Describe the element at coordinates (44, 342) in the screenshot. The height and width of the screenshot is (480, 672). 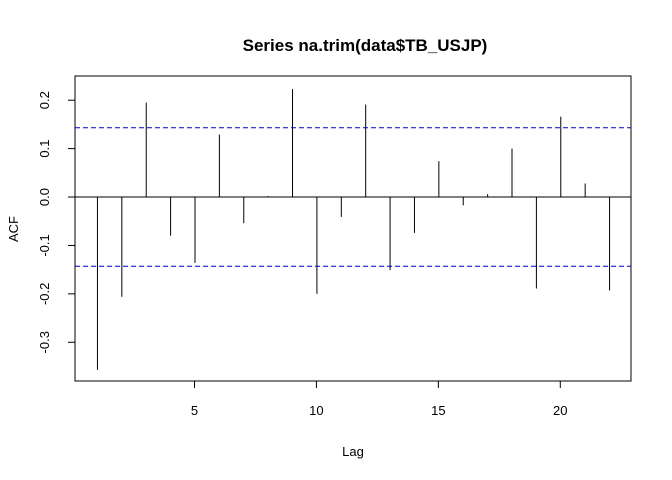
I see `y-tick-label: -0.3` at that location.